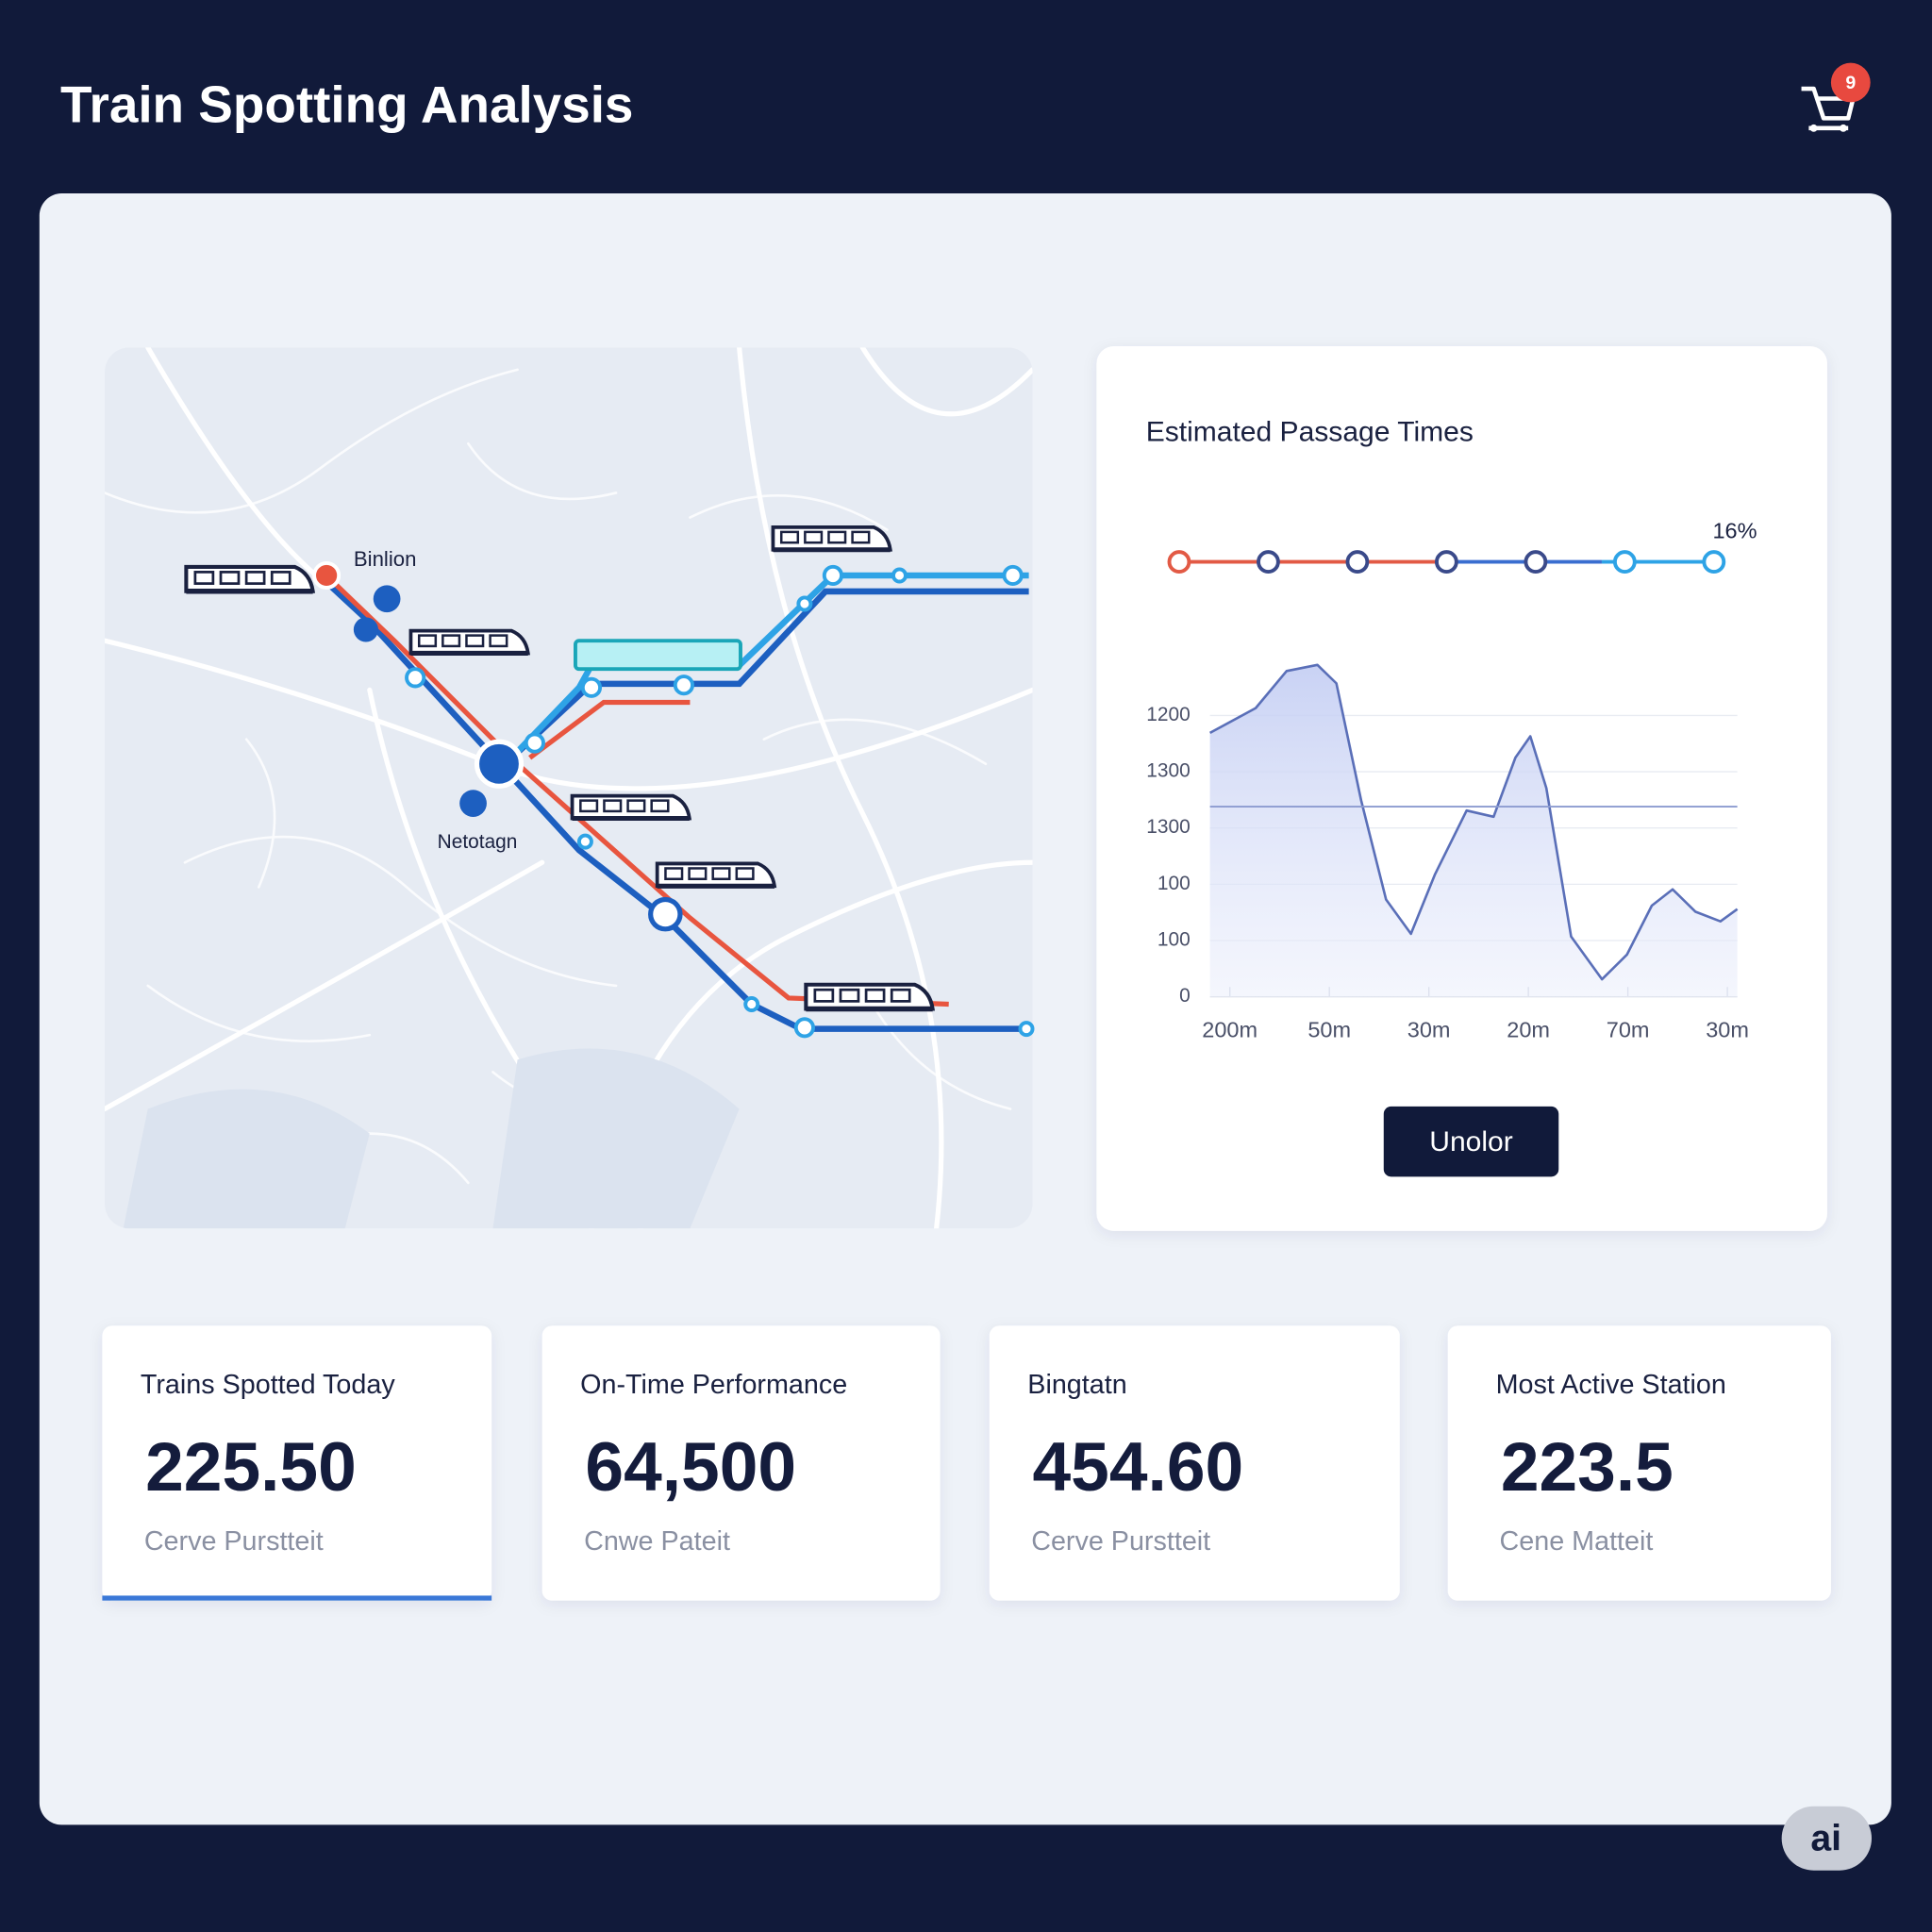 This screenshot has width=1932, height=1932. What do you see at coordinates (1836, 97) in the screenshot?
I see `cart-button: 9` at bounding box center [1836, 97].